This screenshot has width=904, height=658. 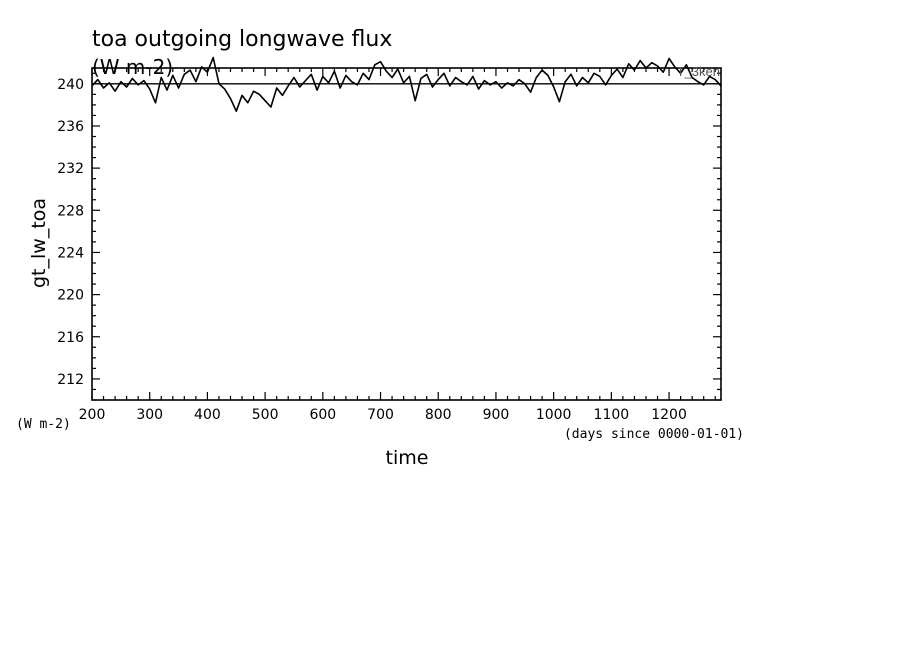 I want to click on x-tick-label: 500, so click(x=265, y=415).